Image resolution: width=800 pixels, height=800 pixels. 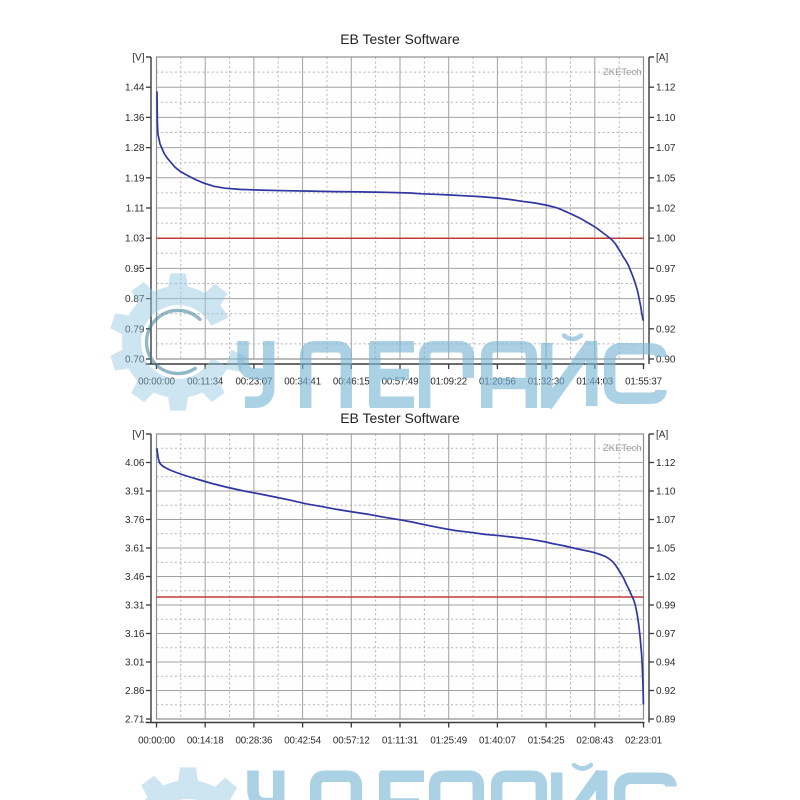 I want to click on svg-text: 0.79, so click(x=135, y=329).